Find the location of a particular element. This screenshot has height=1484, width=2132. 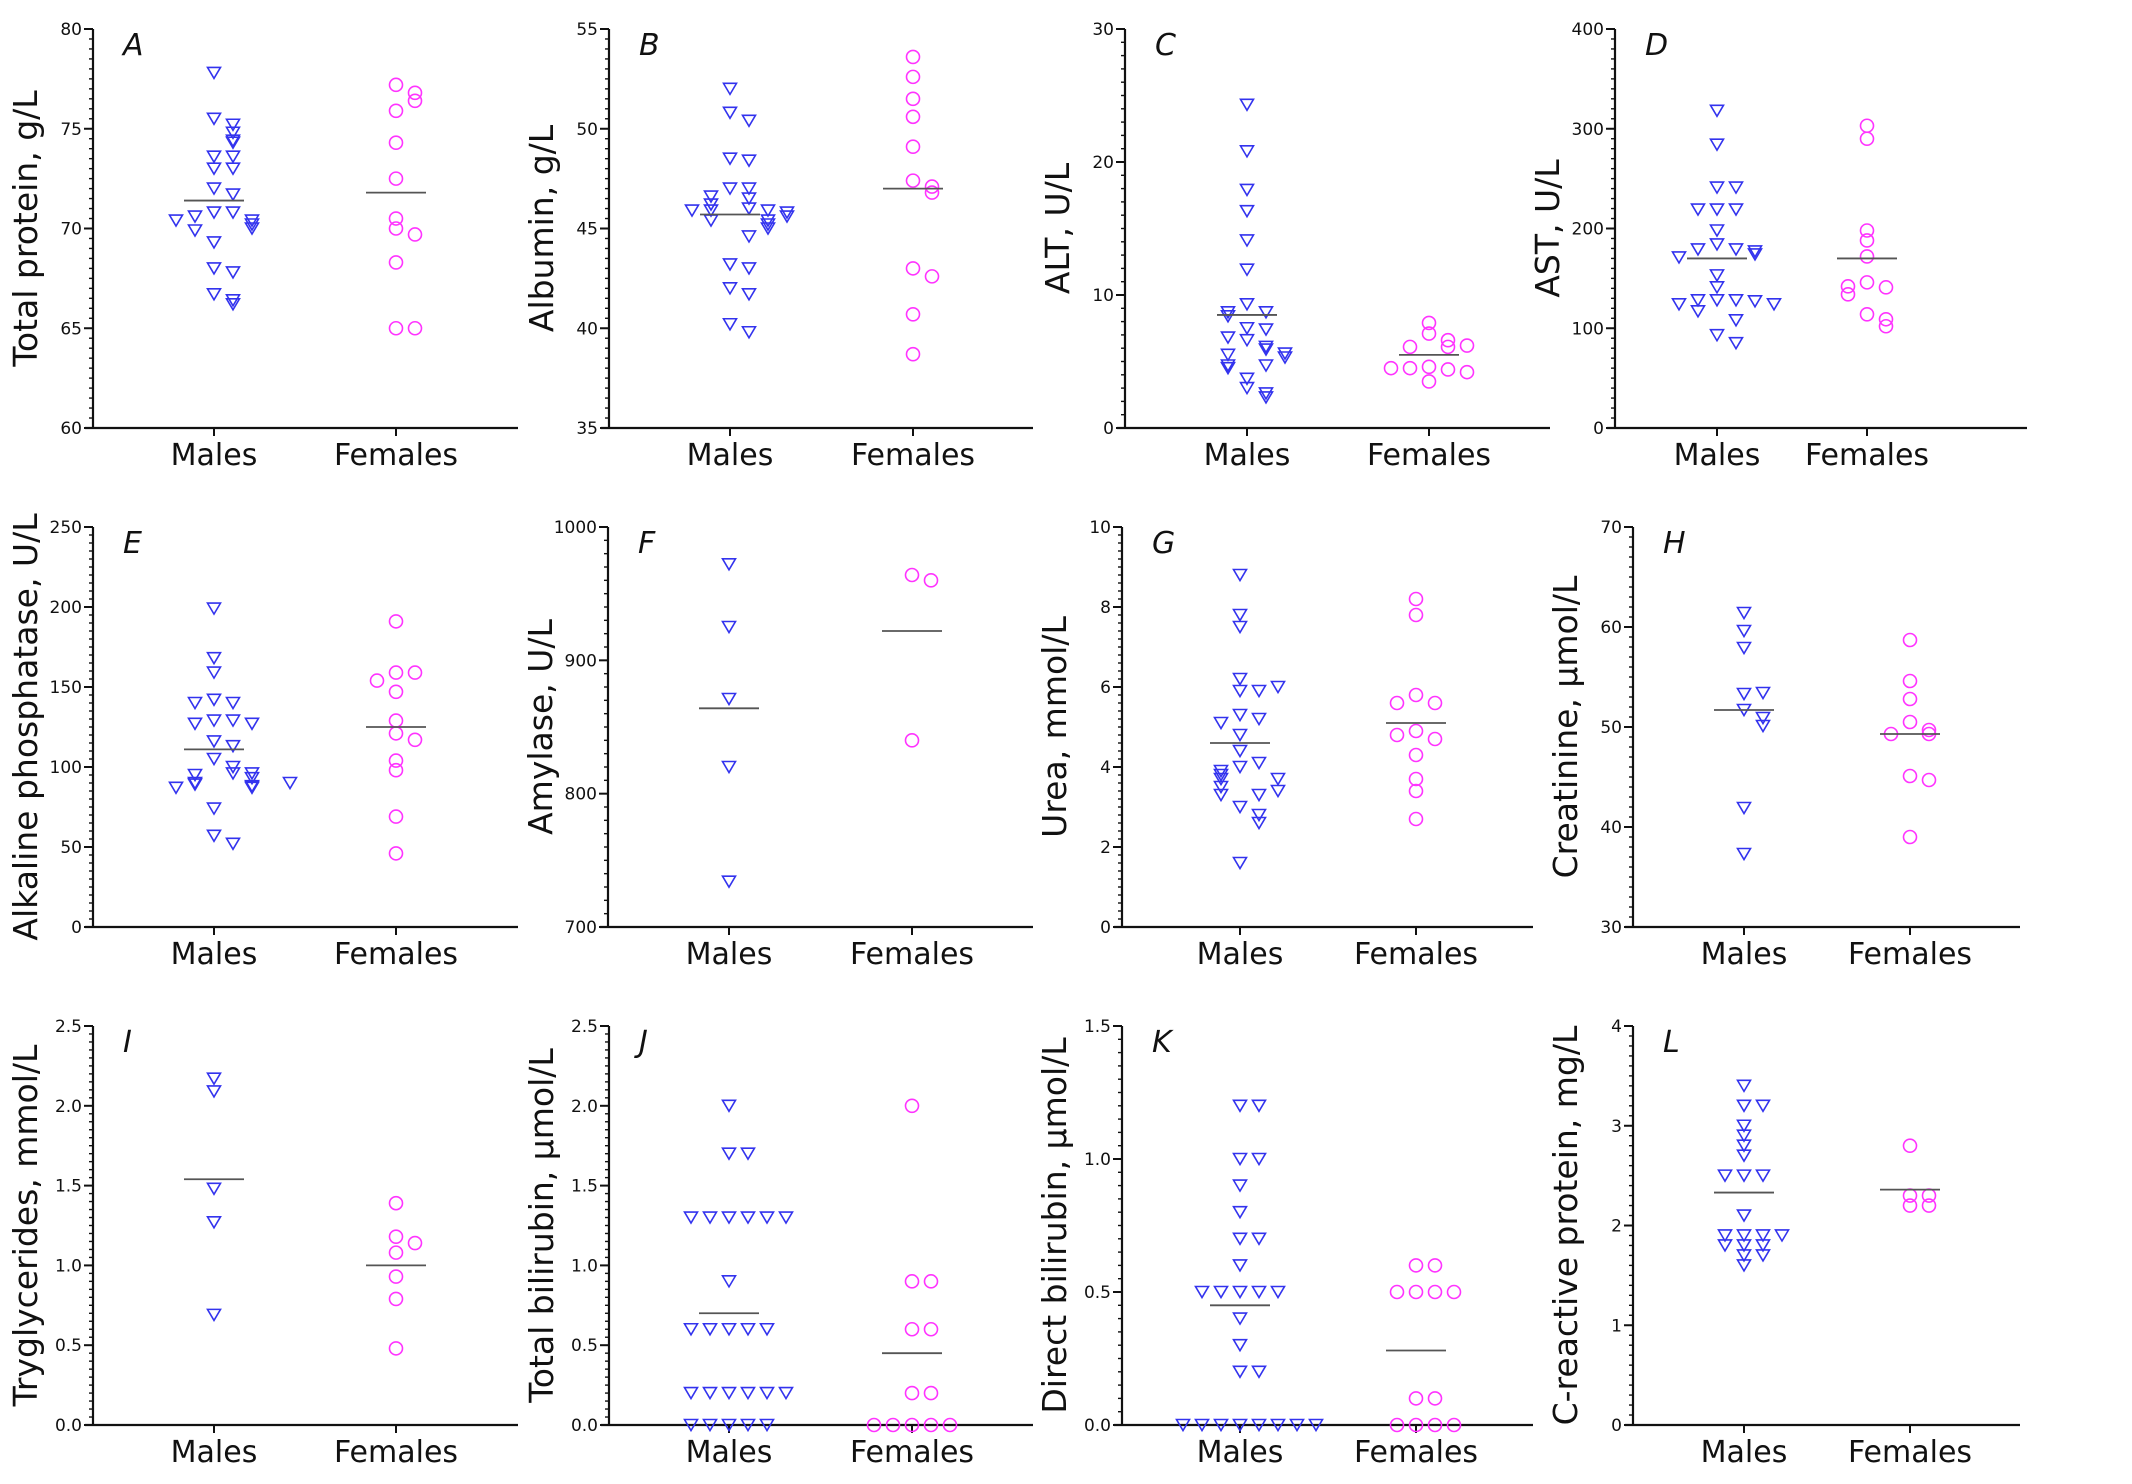

y-tick-label: 800 is located at coordinates (581, 795).